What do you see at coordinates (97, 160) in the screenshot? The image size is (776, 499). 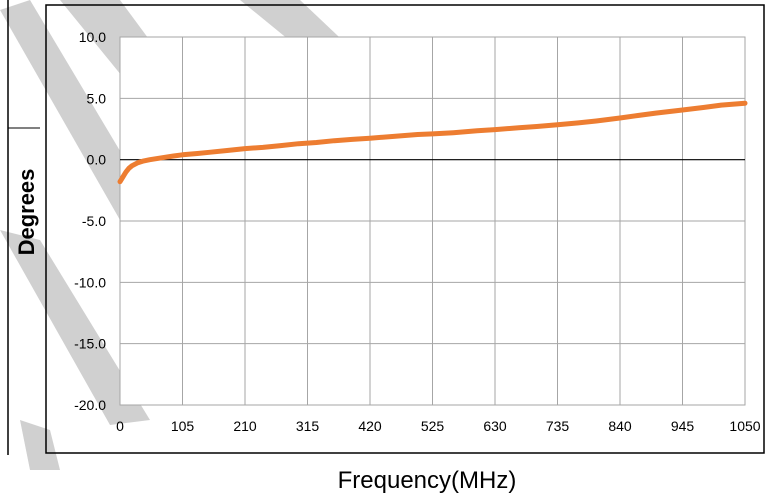 I see `y-tick-label: 0.0` at bounding box center [97, 160].